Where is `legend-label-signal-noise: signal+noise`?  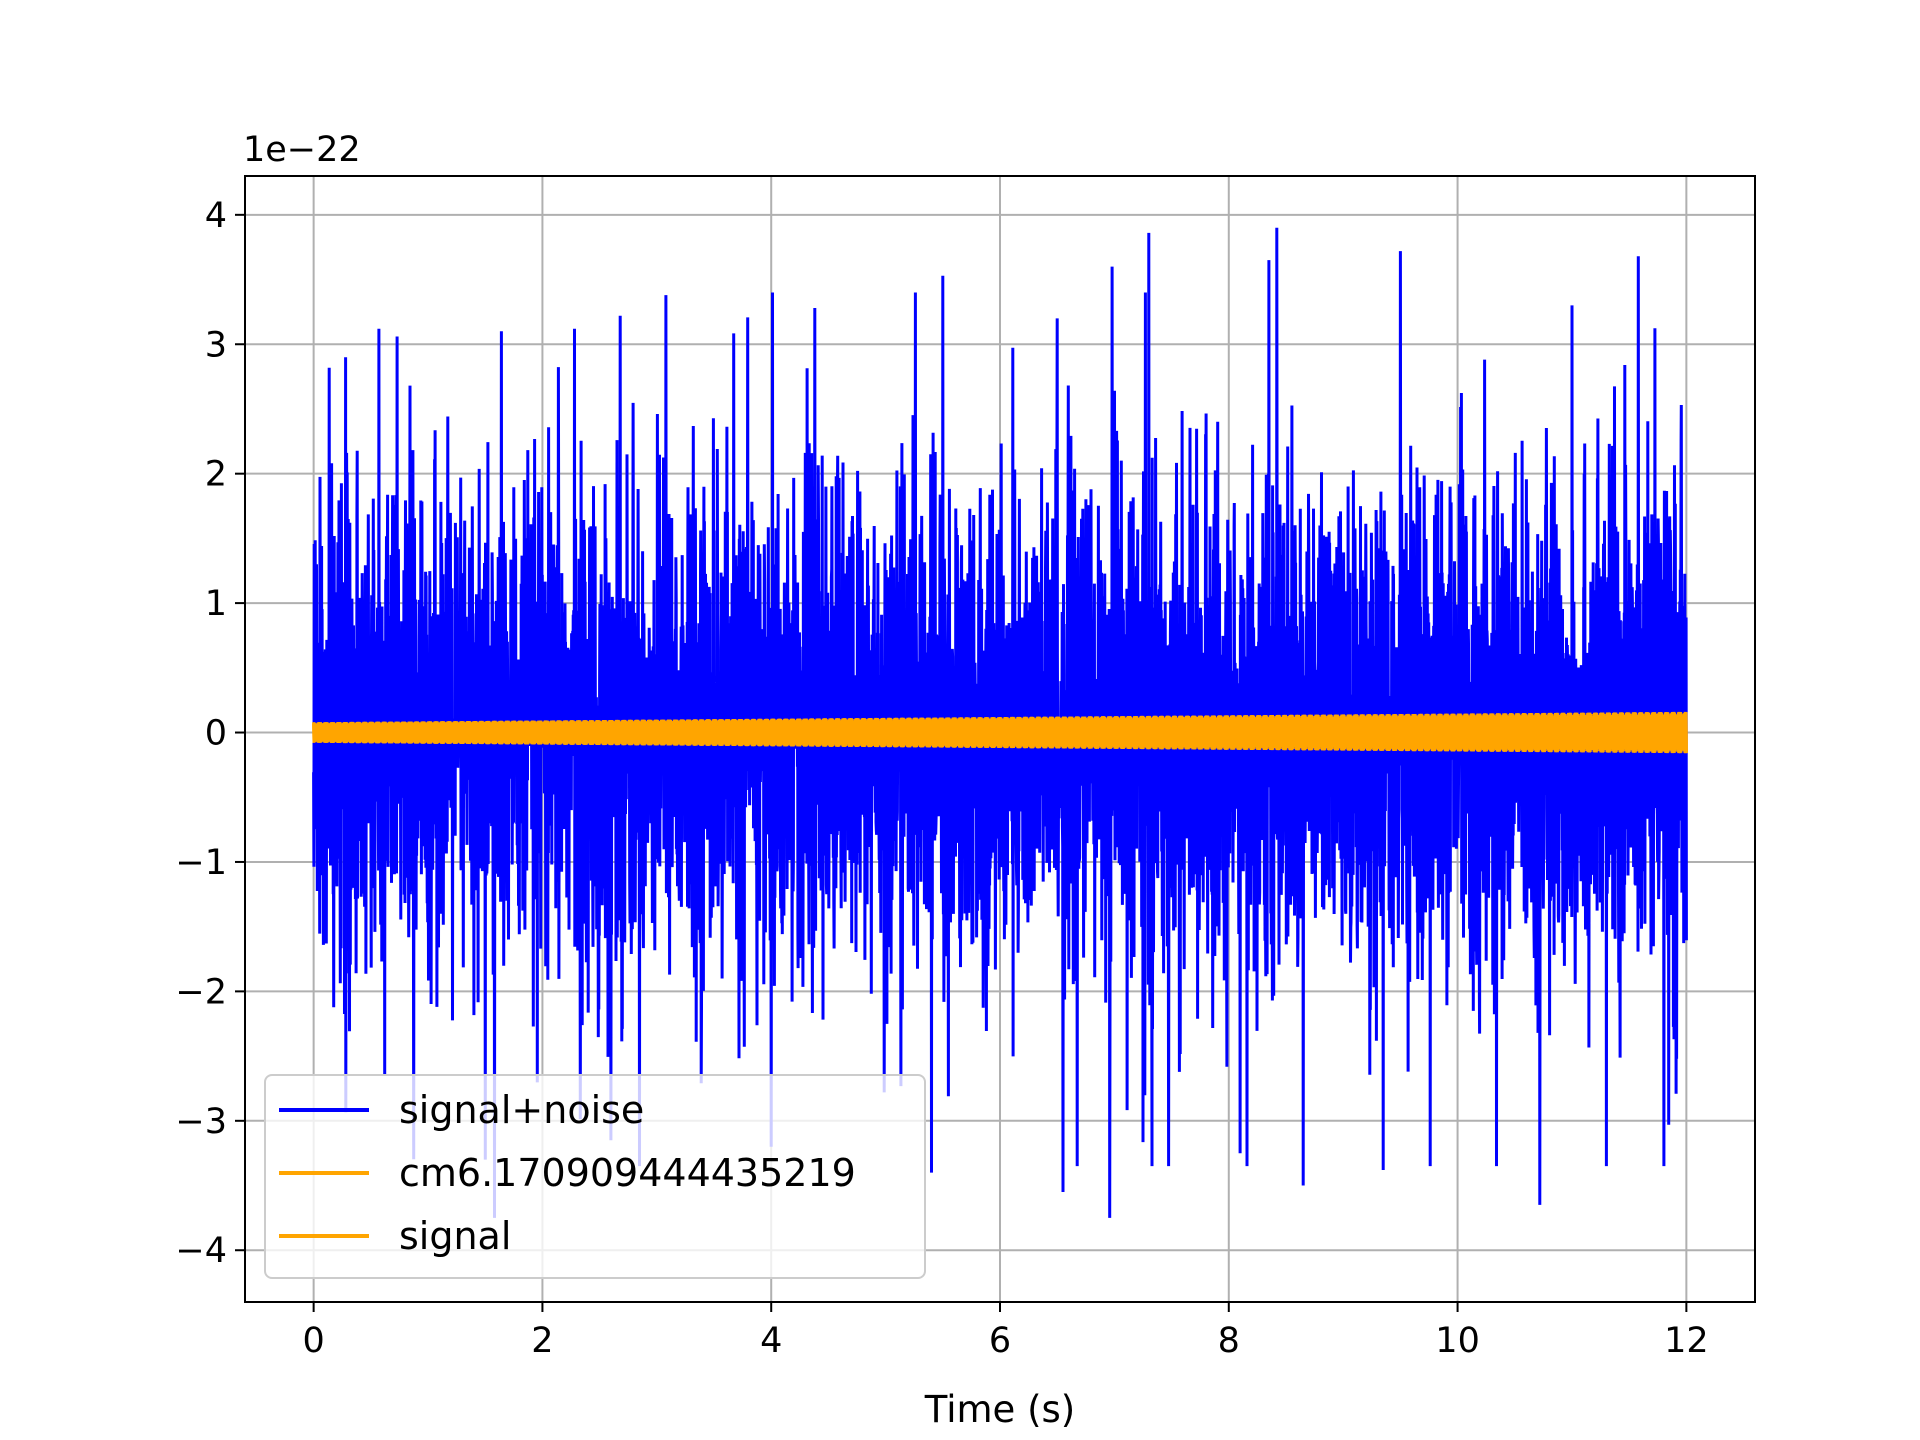 legend-label-signal-noise: signal+noise is located at coordinates (521, 1110).